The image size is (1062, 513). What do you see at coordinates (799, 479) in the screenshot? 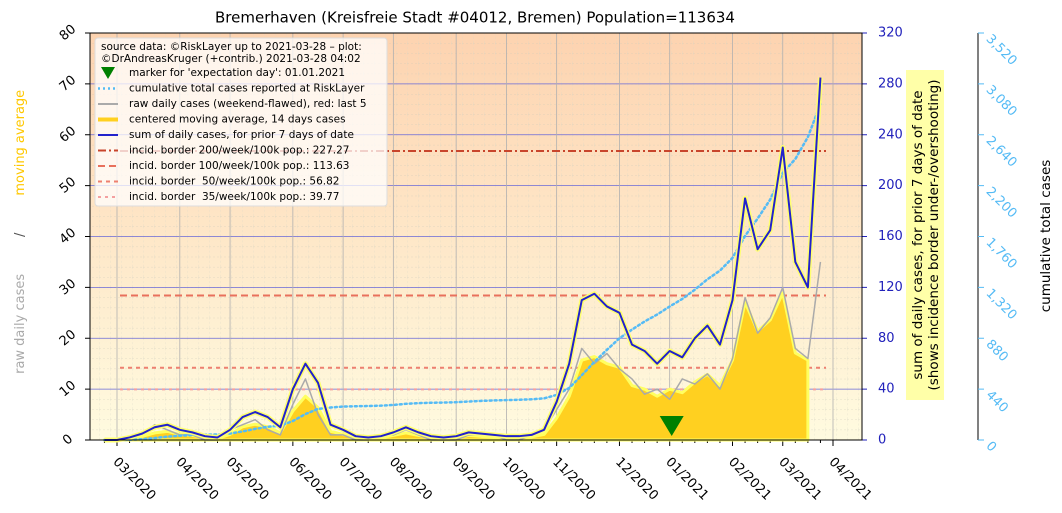
I see `x-tick-label: 03/2021` at bounding box center [799, 479].